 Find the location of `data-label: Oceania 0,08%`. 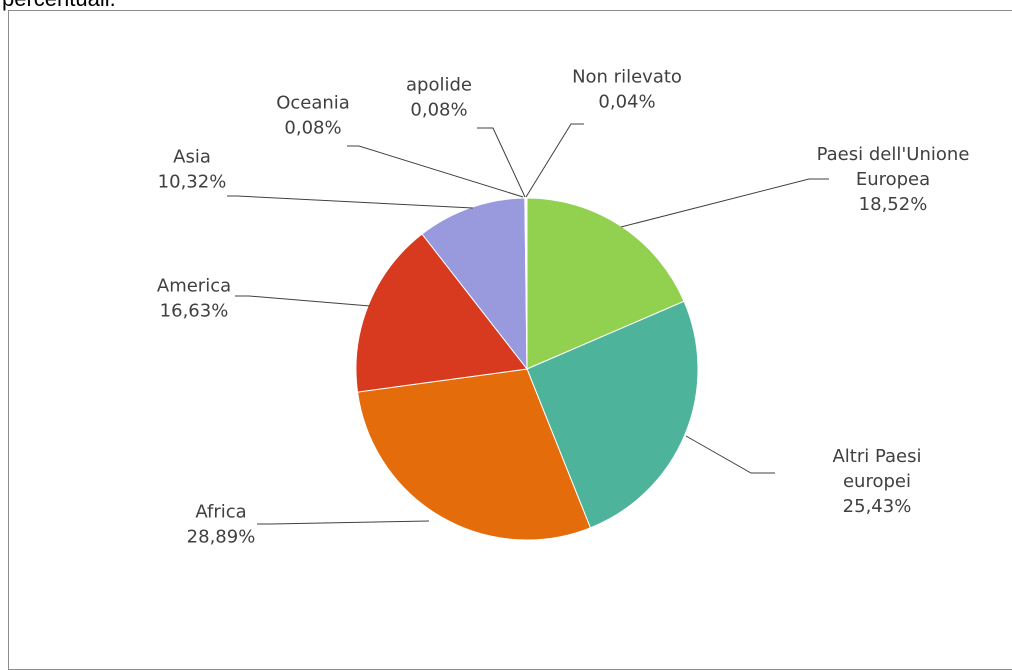

data-label: Oceania 0,08% is located at coordinates (313, 116).